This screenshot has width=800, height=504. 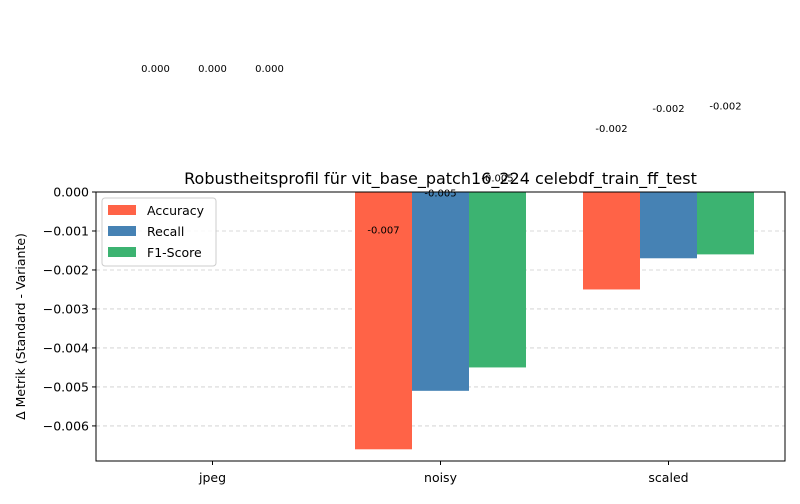 I want to click on y-tick-label: −0.006, so click(x=66, y=425).